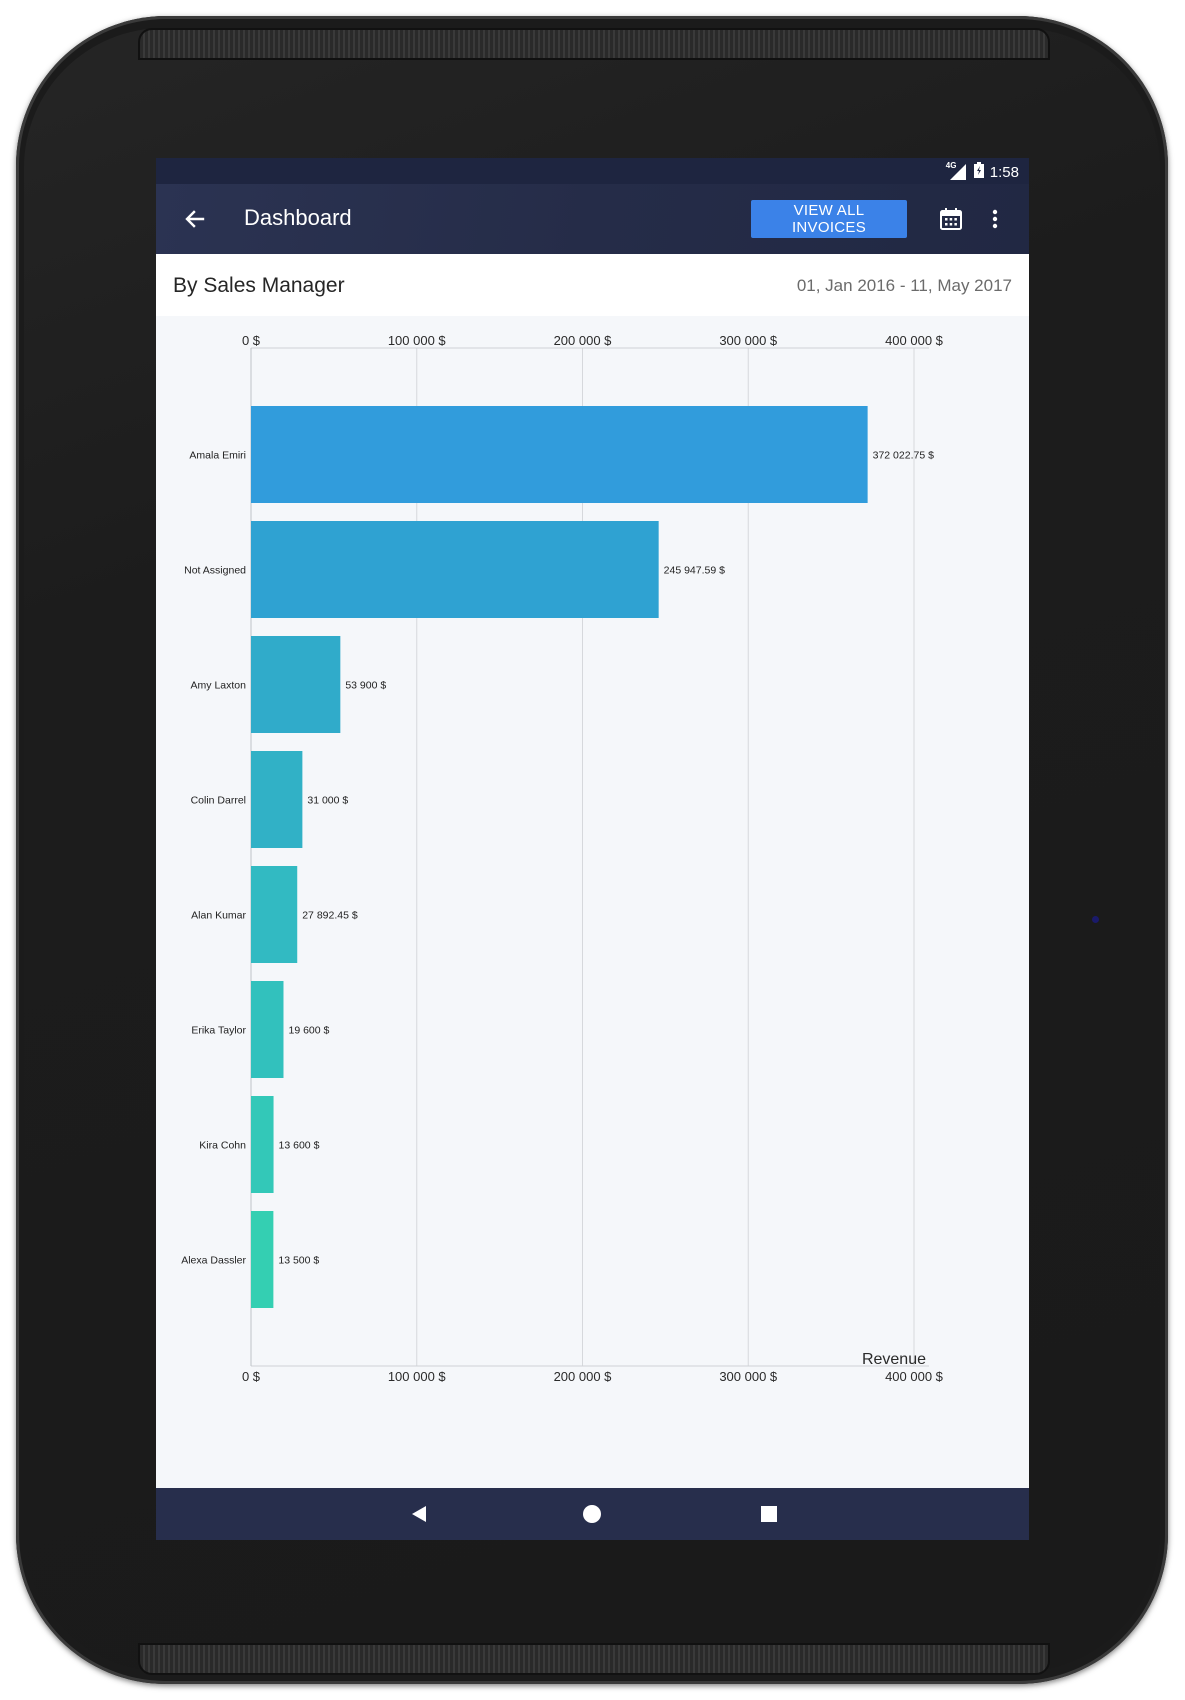  What do you see at coordinates (218, 1031) in the screenshot?
I see `category-label: Erika Taylor` at bounding box center [218, 1031].